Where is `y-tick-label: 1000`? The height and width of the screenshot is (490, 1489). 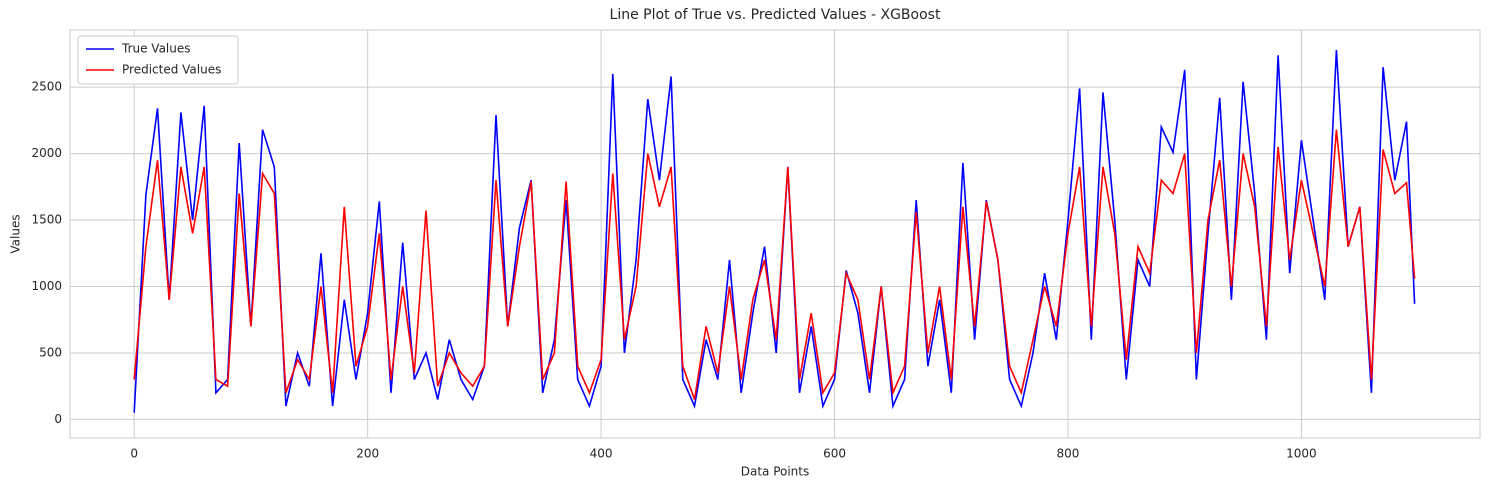 y-tick-label: 1000 is located at coordinates (46, 286).